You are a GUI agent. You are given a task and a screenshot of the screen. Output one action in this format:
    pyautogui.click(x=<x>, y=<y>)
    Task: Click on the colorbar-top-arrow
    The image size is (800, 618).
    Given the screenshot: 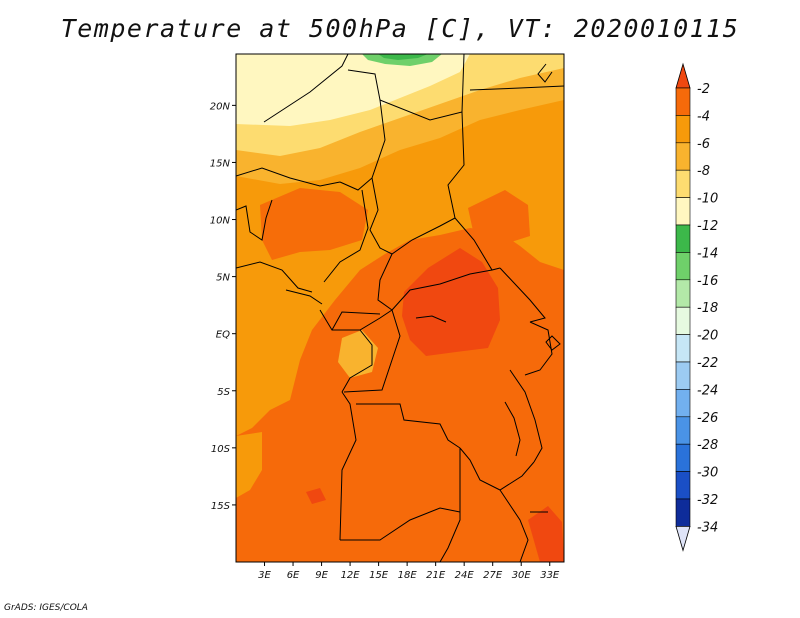 What is the action you would take?
    pyautogui.click(x=683, y=75)
    